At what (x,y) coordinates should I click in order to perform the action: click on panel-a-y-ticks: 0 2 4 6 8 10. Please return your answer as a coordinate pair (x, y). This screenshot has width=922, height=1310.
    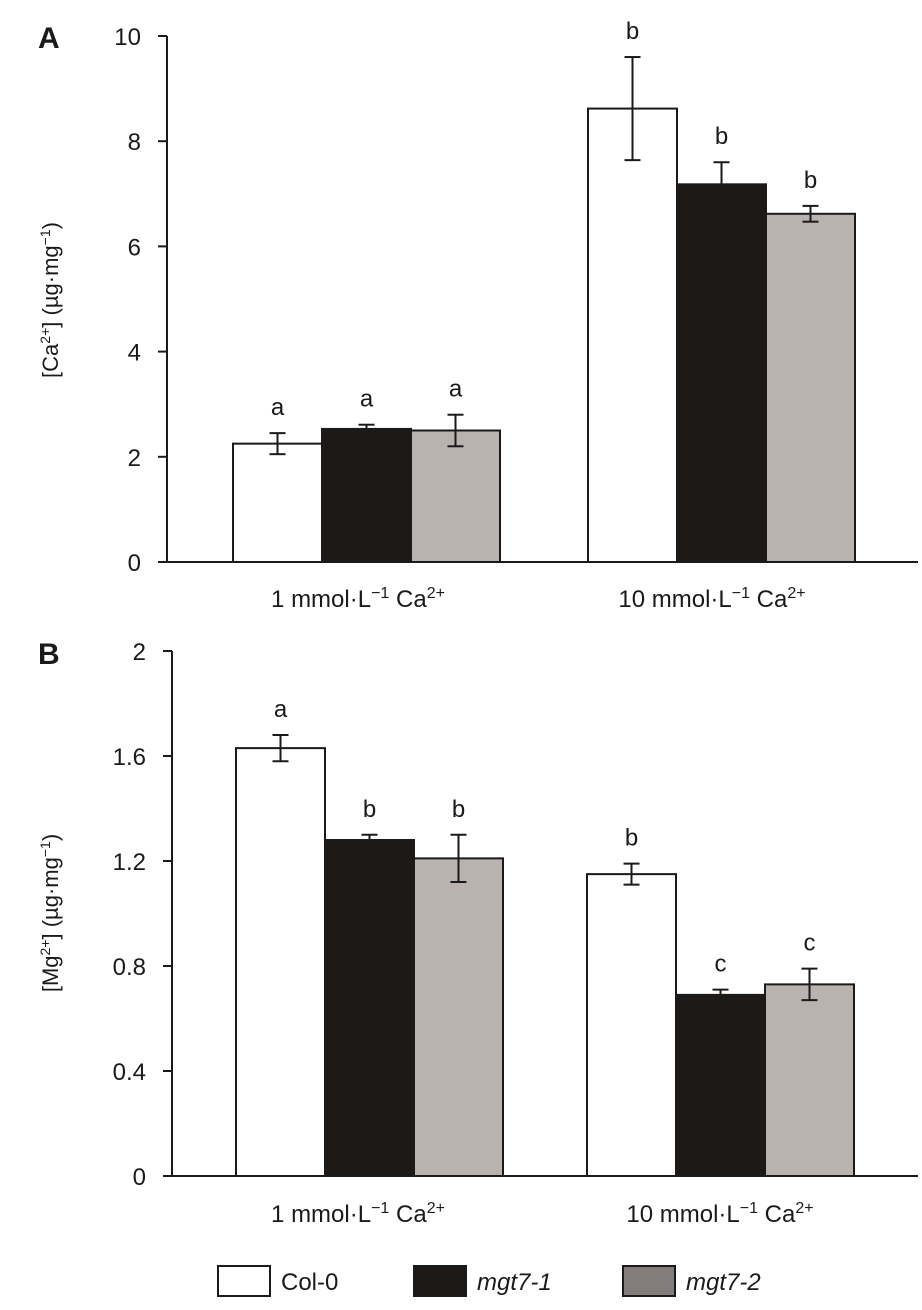
    Looking at the image, I should click on (140, 300).